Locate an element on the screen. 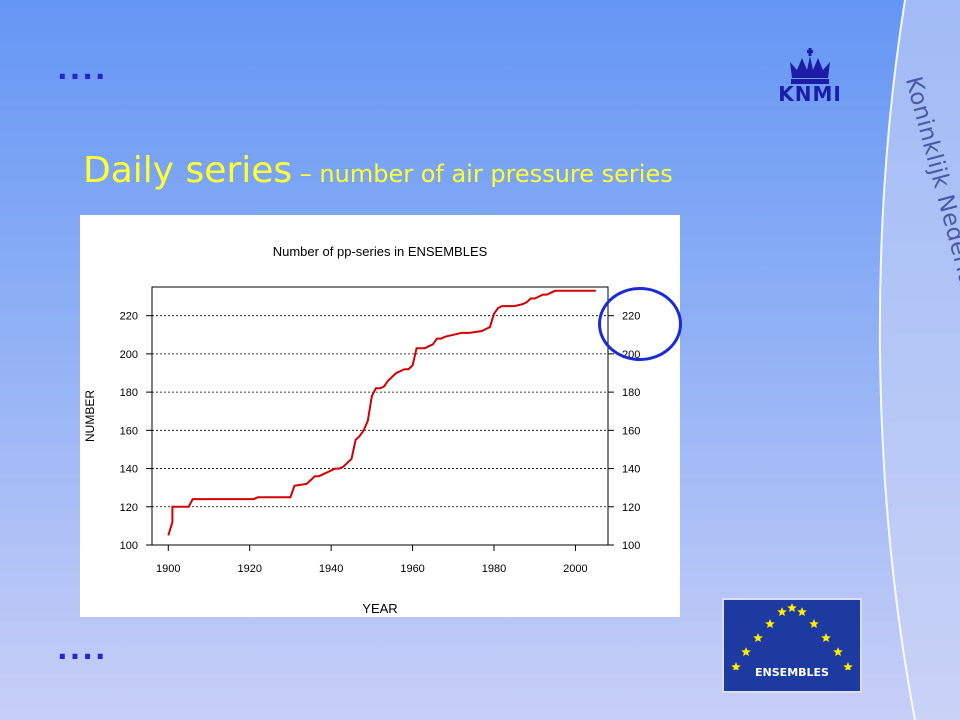  y-tick-label-left: 140 is located at coordinates (129, 470).